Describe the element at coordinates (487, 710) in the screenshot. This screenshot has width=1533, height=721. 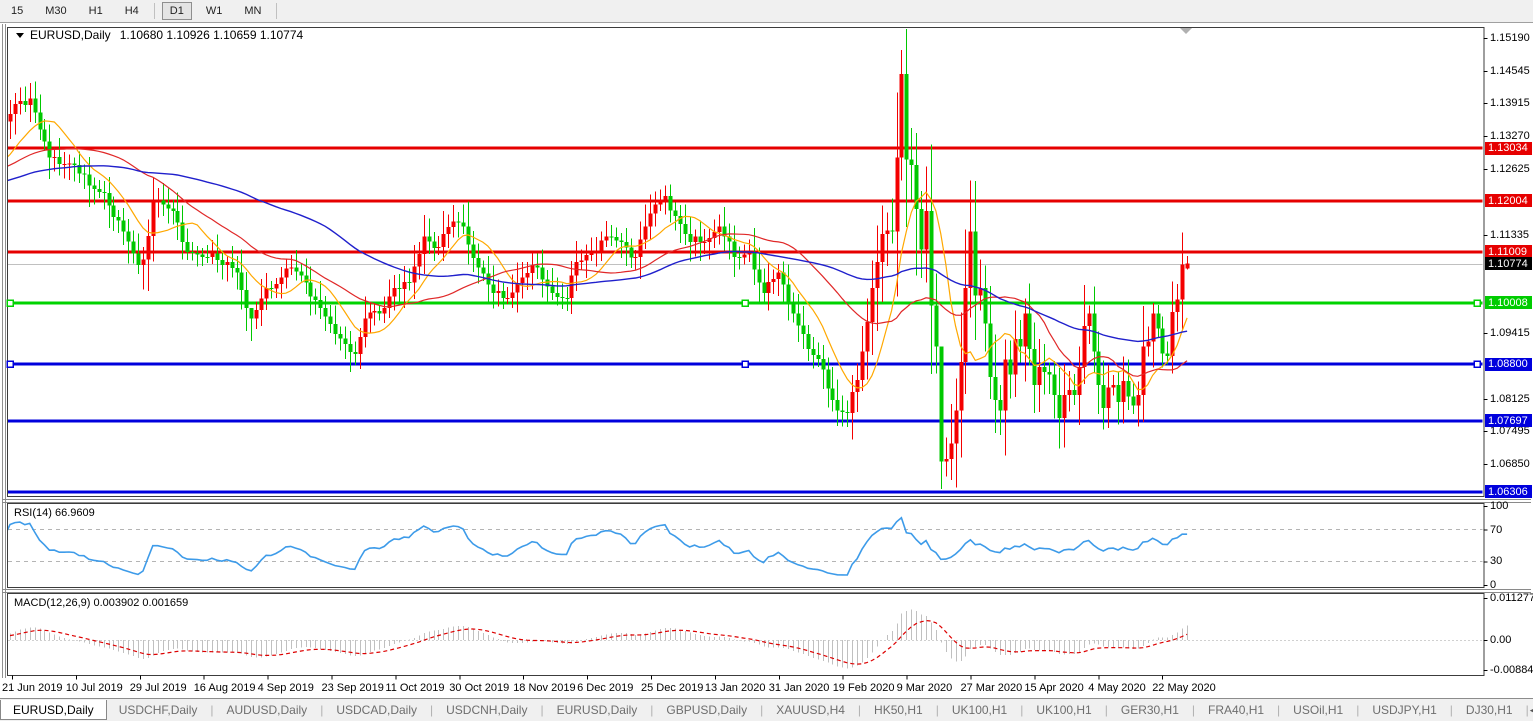
I see `tab-usdcnh-daily: USDCNH,Daily` at that location.